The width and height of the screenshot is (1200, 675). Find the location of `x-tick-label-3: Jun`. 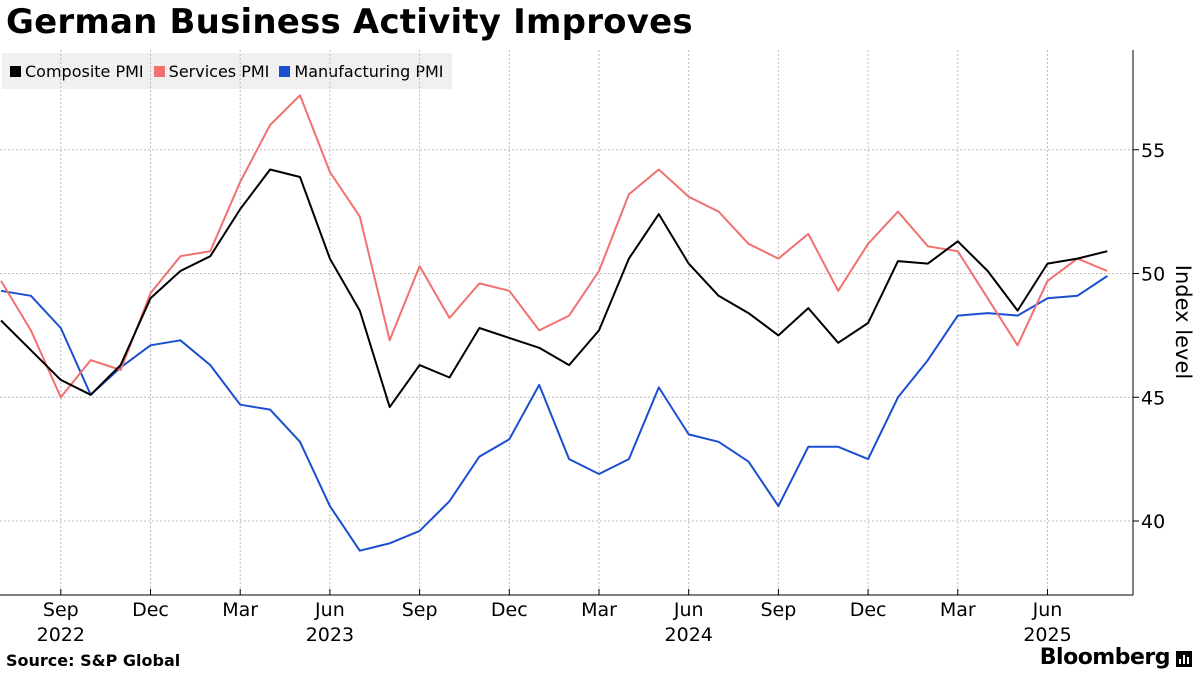

x-tick-label-3: Jun is located at coordinates (329, 610).